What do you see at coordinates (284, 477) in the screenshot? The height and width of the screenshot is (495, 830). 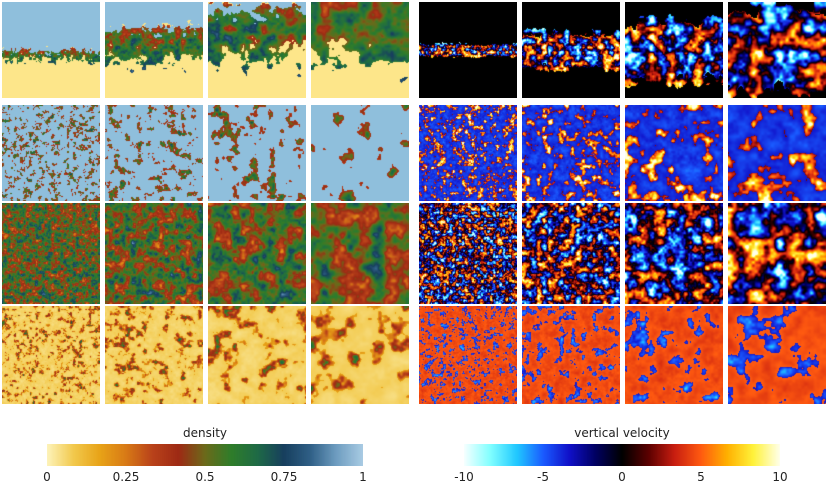 I see `density-colorbar-tick-4: 0.75` at bounding box center [284, 477].